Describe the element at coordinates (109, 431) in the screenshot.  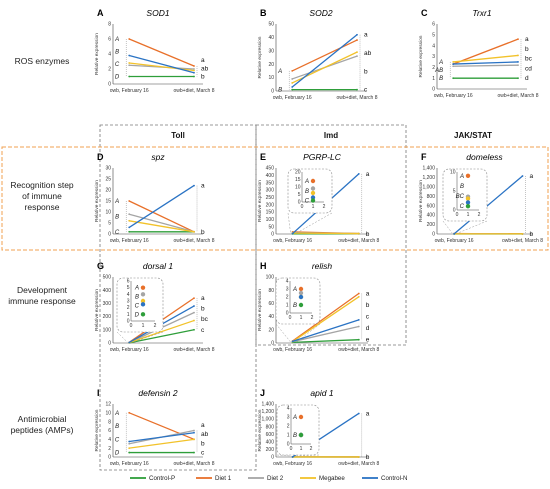
I see `y-tick-label: 6` at that location.